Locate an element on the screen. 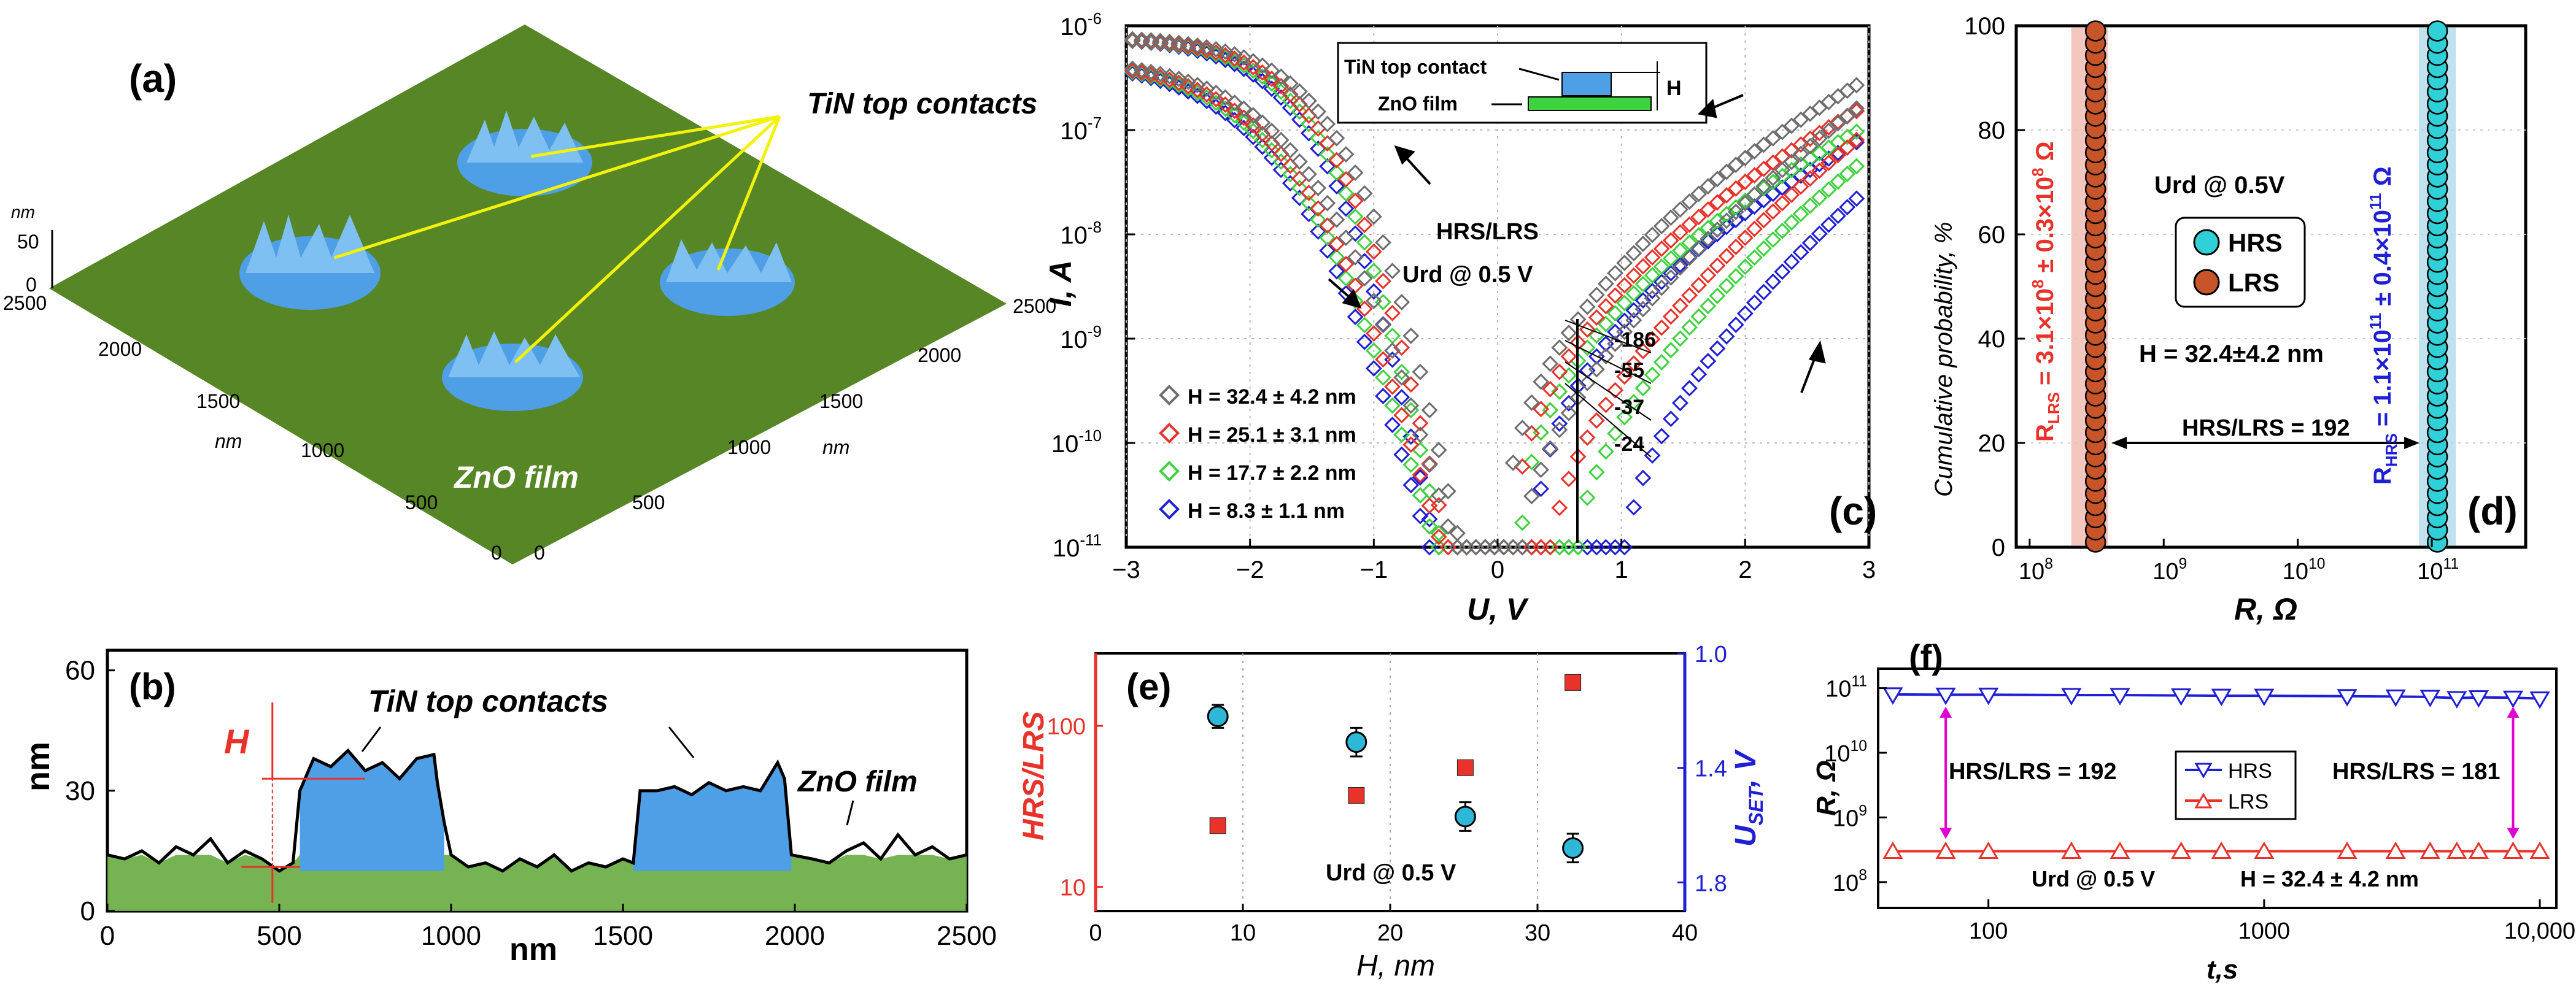  uset-point is located at coordinates (1218, 717).